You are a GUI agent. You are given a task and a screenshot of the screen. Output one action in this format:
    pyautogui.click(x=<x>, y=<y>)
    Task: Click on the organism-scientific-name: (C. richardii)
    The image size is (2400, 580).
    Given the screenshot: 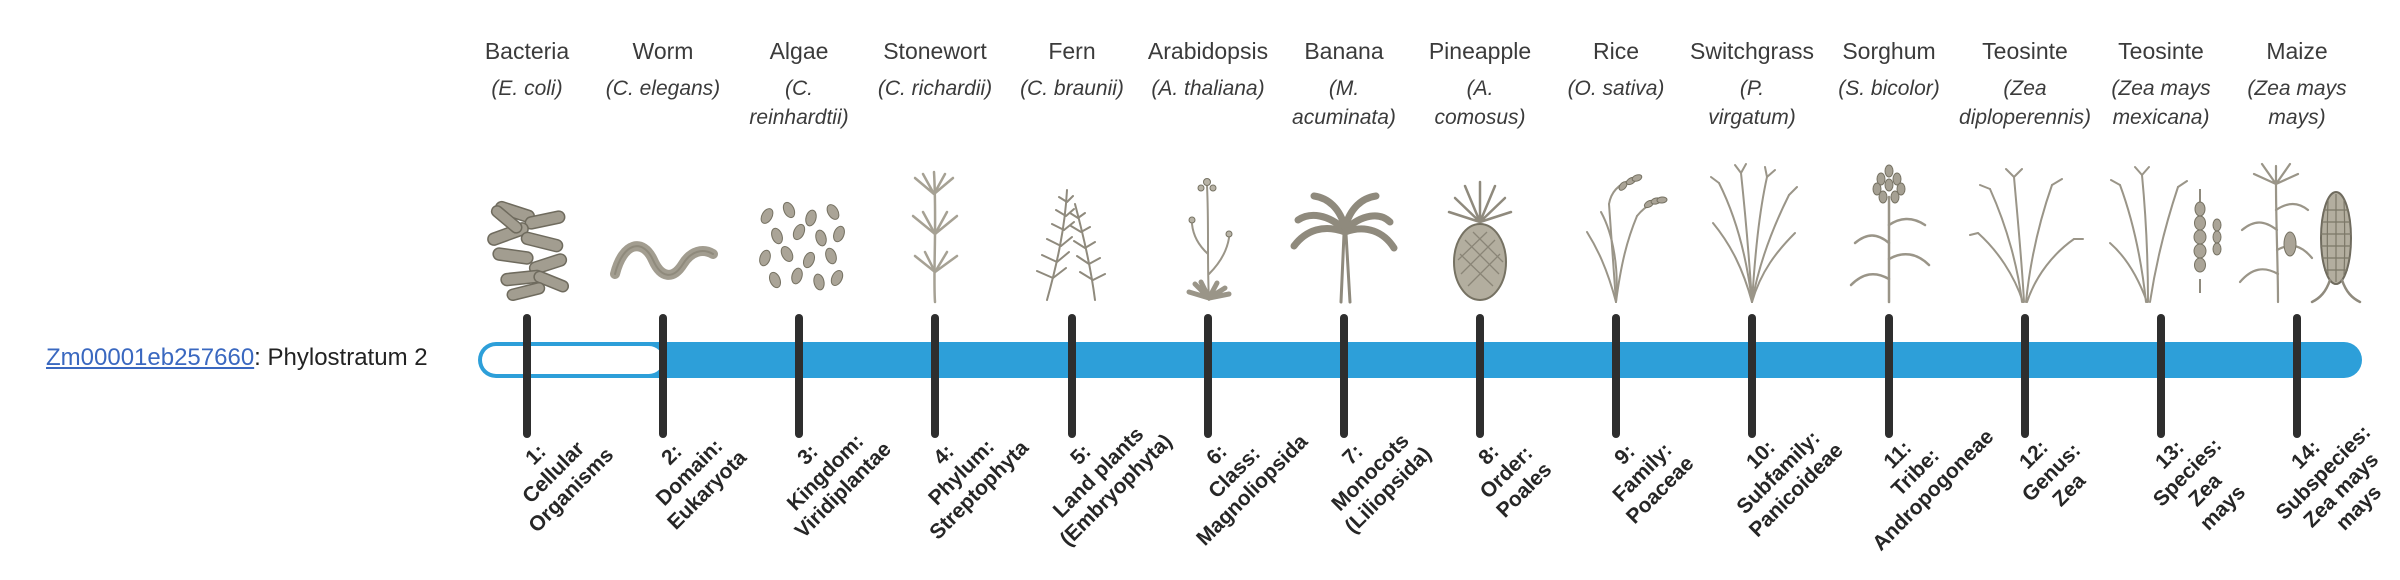 What is the action you would take?
    pyautogui.click(x=935, y=88)
    